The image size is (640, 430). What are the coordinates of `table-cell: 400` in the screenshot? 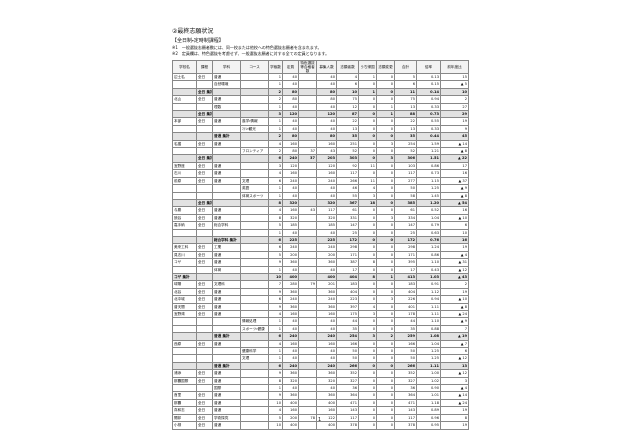 It's located at (290, 403).